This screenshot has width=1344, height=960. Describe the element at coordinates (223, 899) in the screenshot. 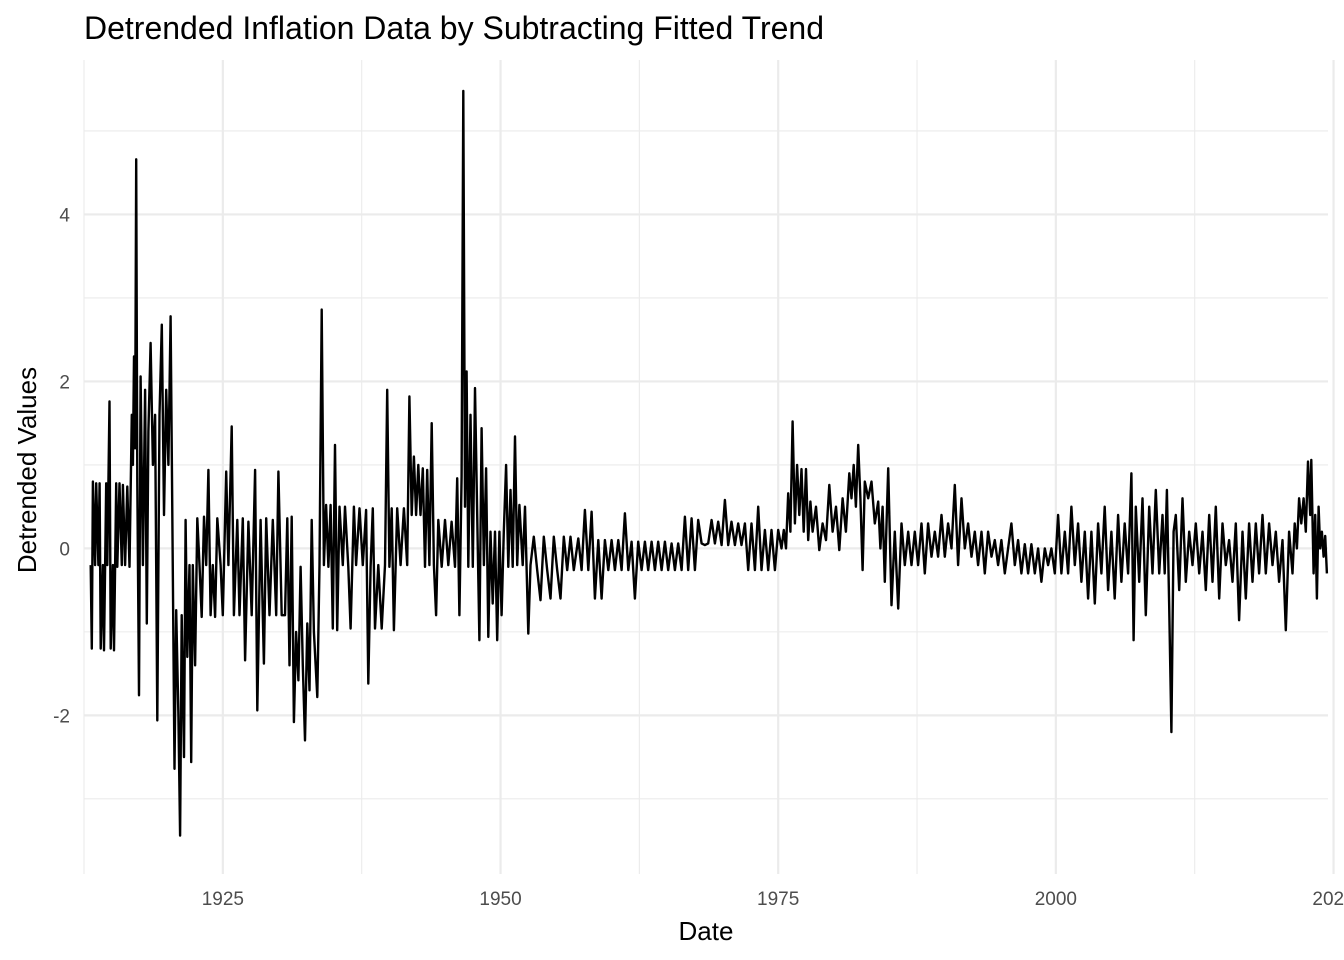

I see `x-tick-label: 1925` at that location.